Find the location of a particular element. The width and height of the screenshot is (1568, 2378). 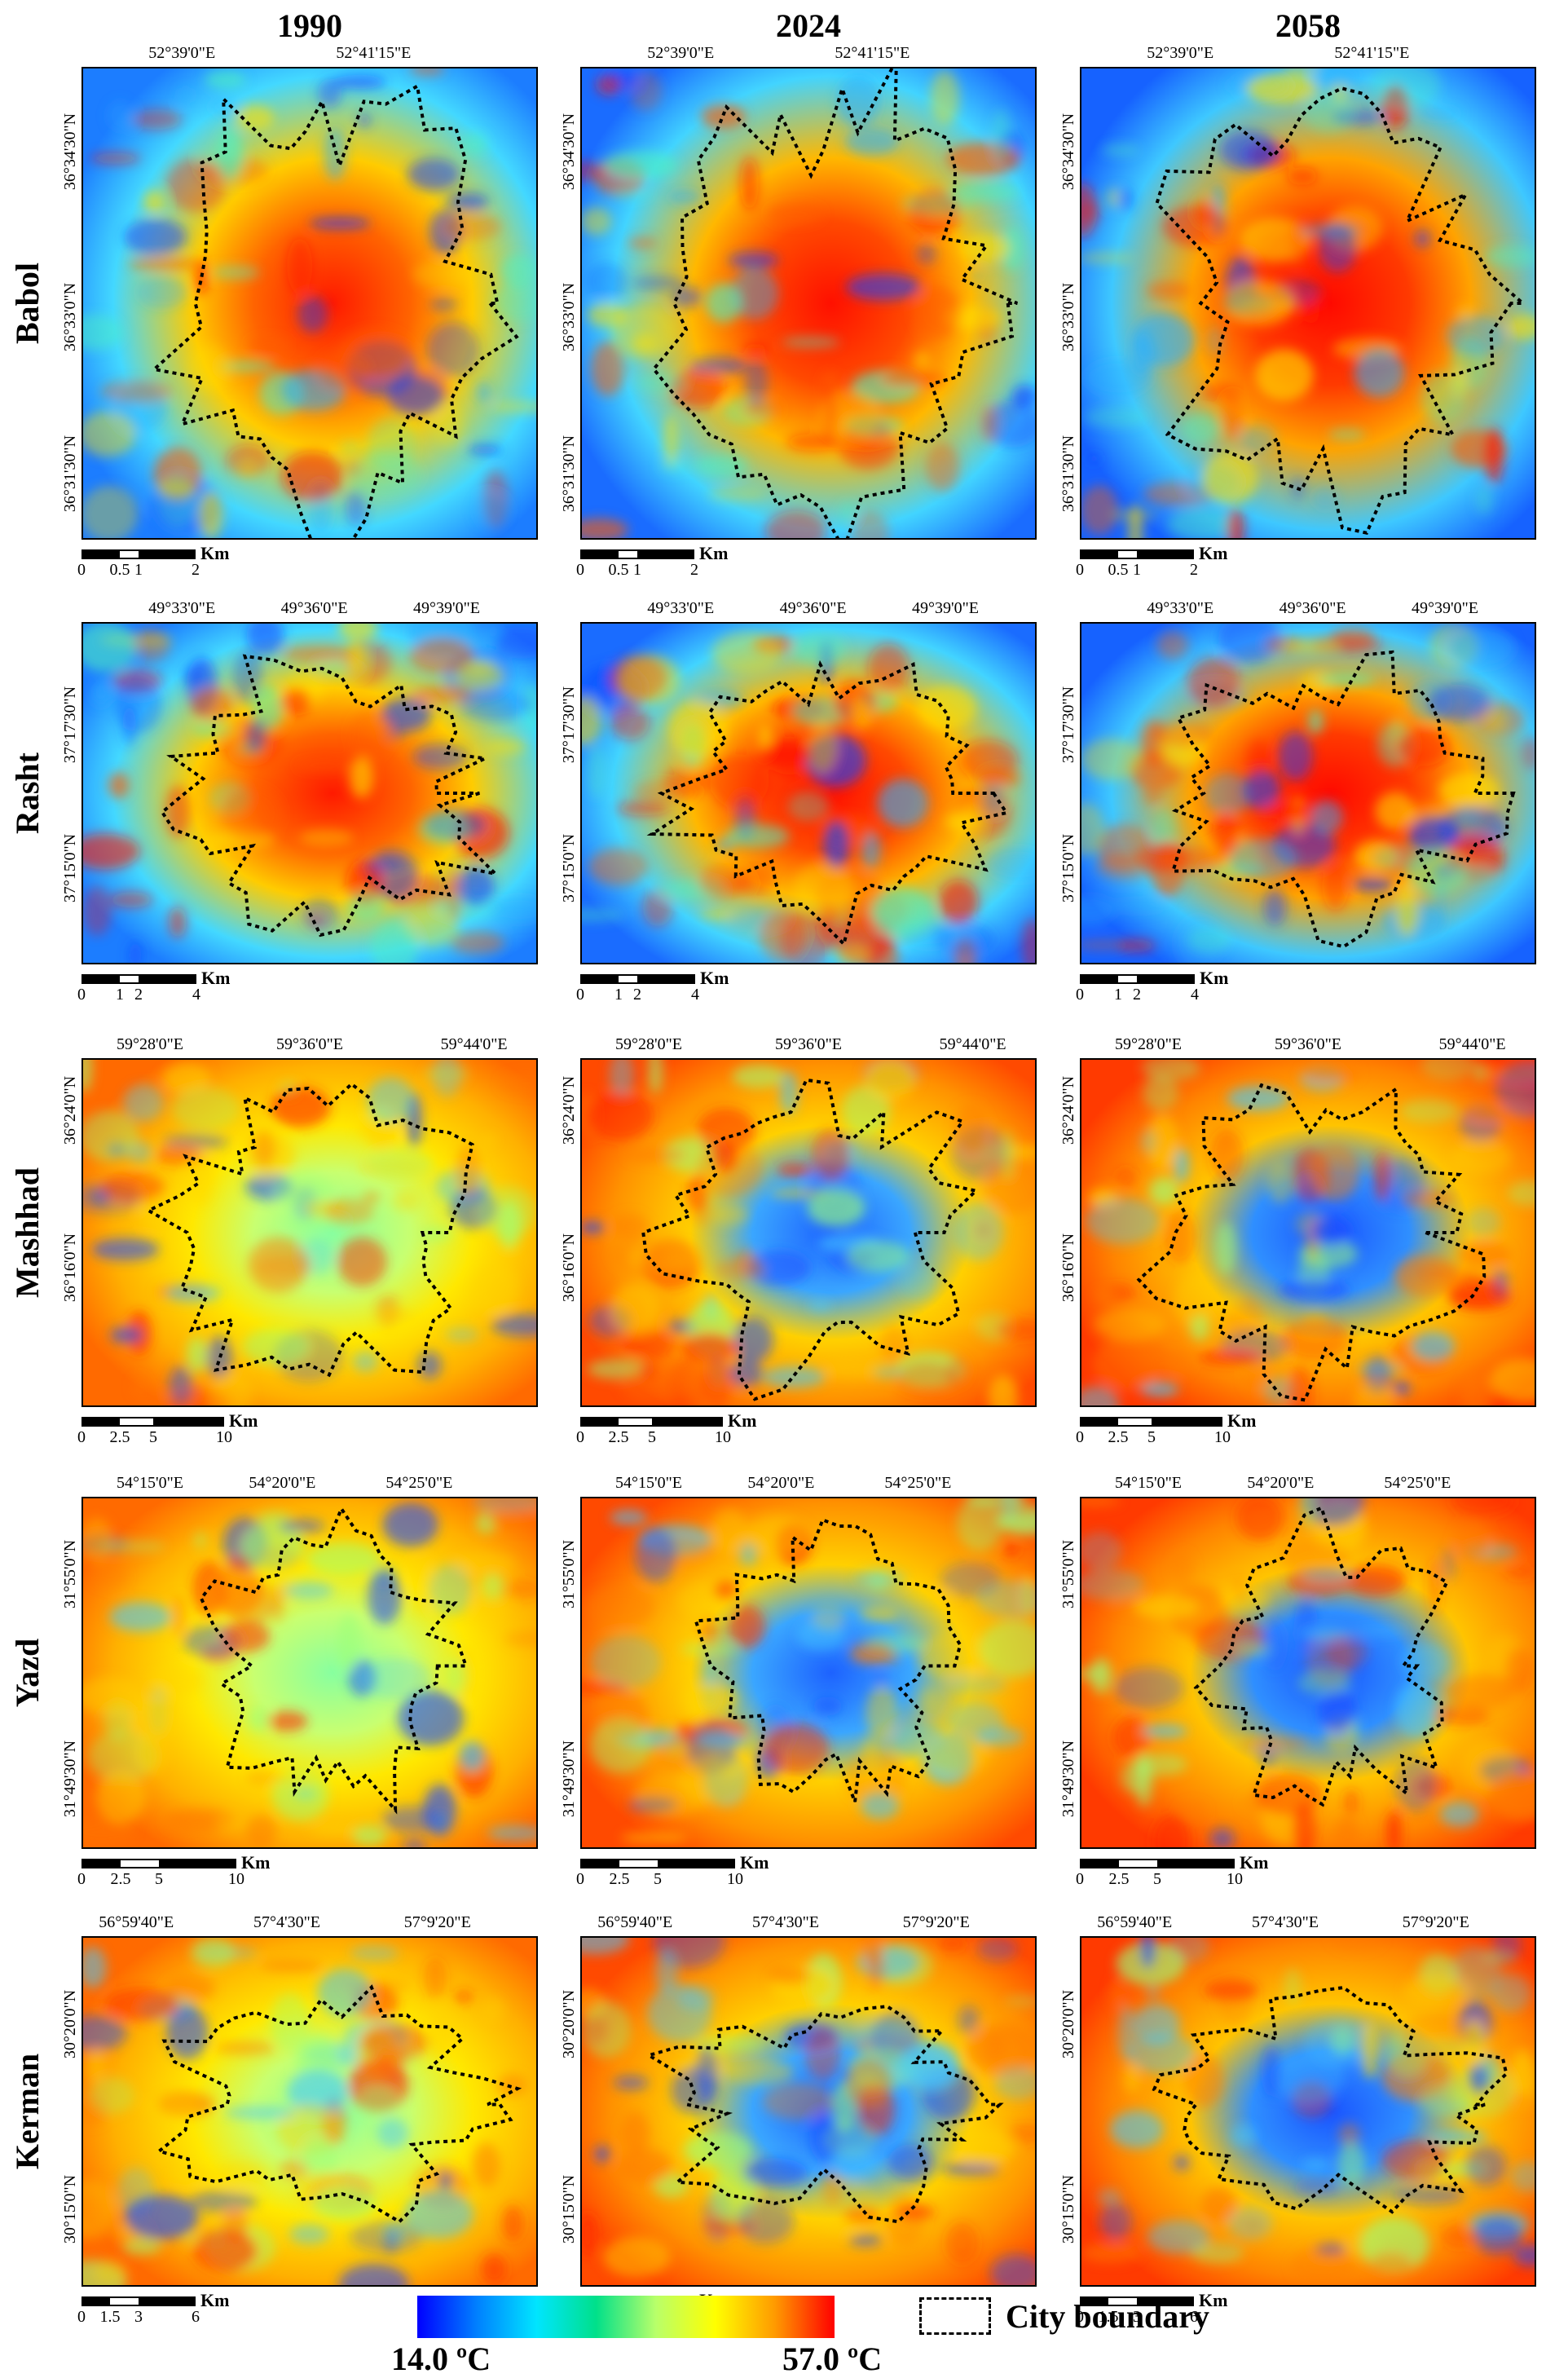

latitude-label: 31°49'30"N is located at coordinates (569, 1779).